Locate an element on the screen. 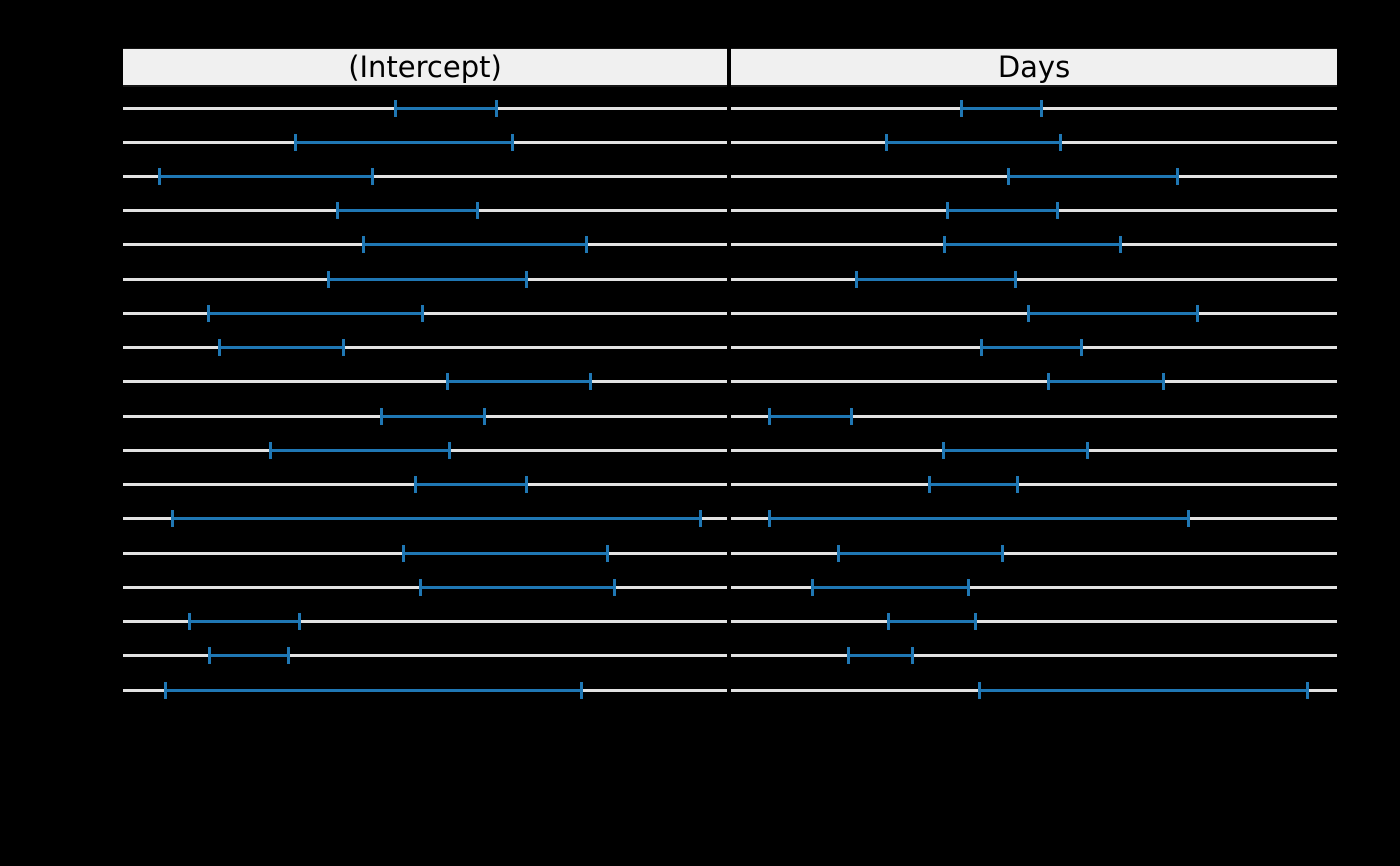  panel-strip-intercept-label: (Intercept) is located at coordinates (425, 66).